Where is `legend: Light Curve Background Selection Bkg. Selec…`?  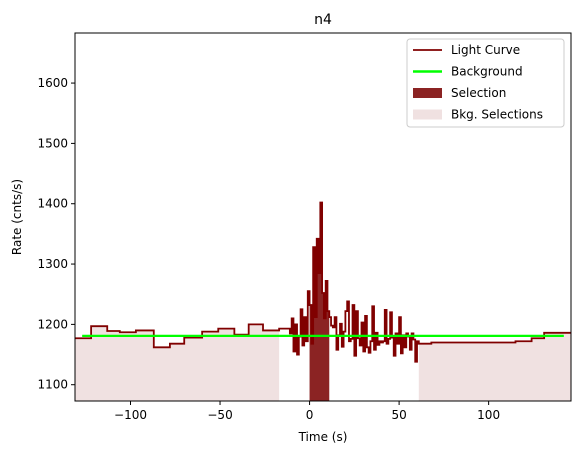
legend: Light Curve Background Selection Bkg. Selec… is located at coordinates (485, 83).